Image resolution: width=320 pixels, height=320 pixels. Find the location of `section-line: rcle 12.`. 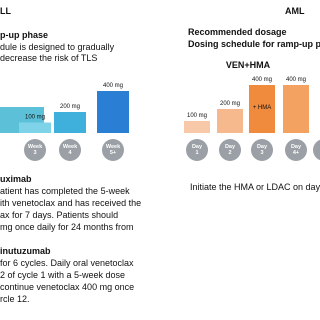

section-line: rcle 12. is located at coordinates (15, 299).